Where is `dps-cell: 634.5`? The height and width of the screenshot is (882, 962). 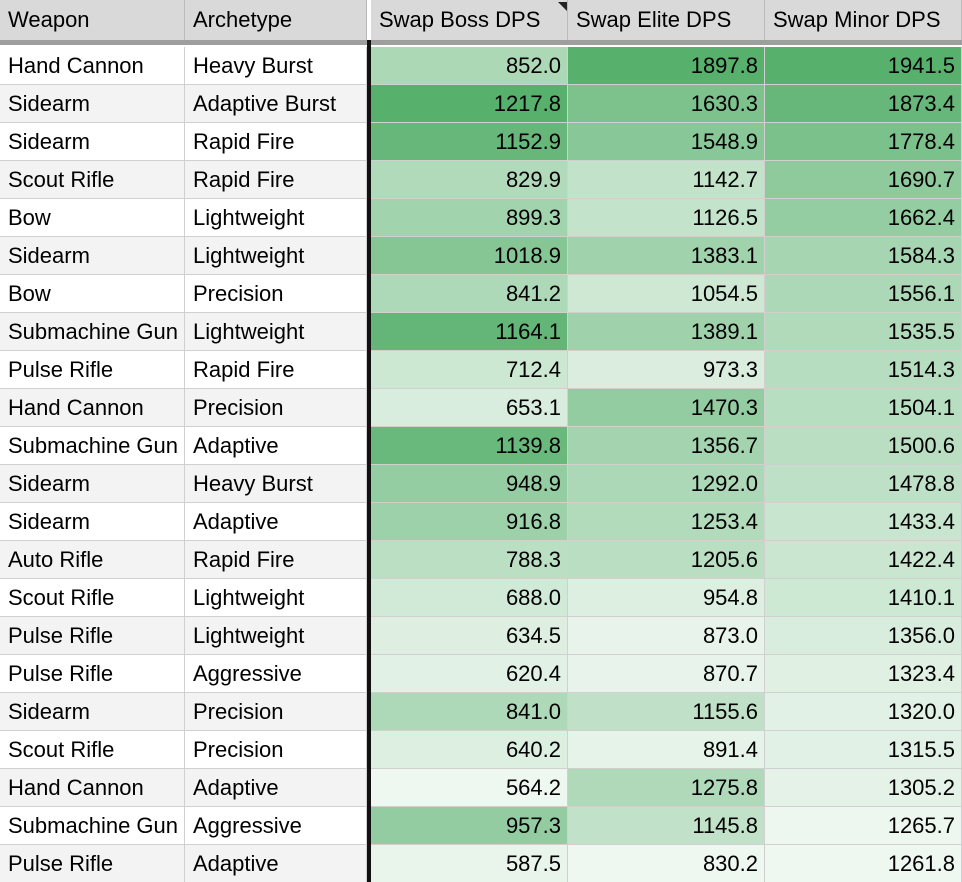
dps-cell: 634.5 is located at coordinates (469, 636).